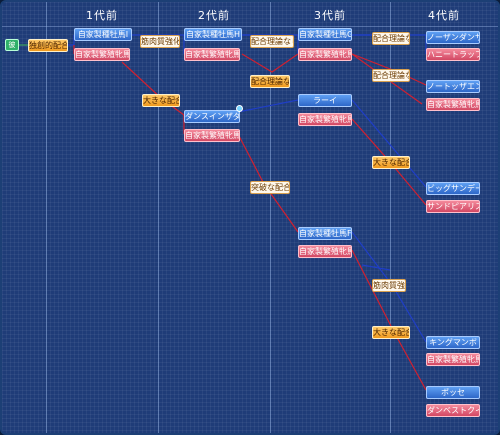 The image size is (500, 435). What do you see at coordinates (160, 41) in the screenshot?
I see `gen1-trait-tag: 筋肉質強化` at bounding box center [160, 41].